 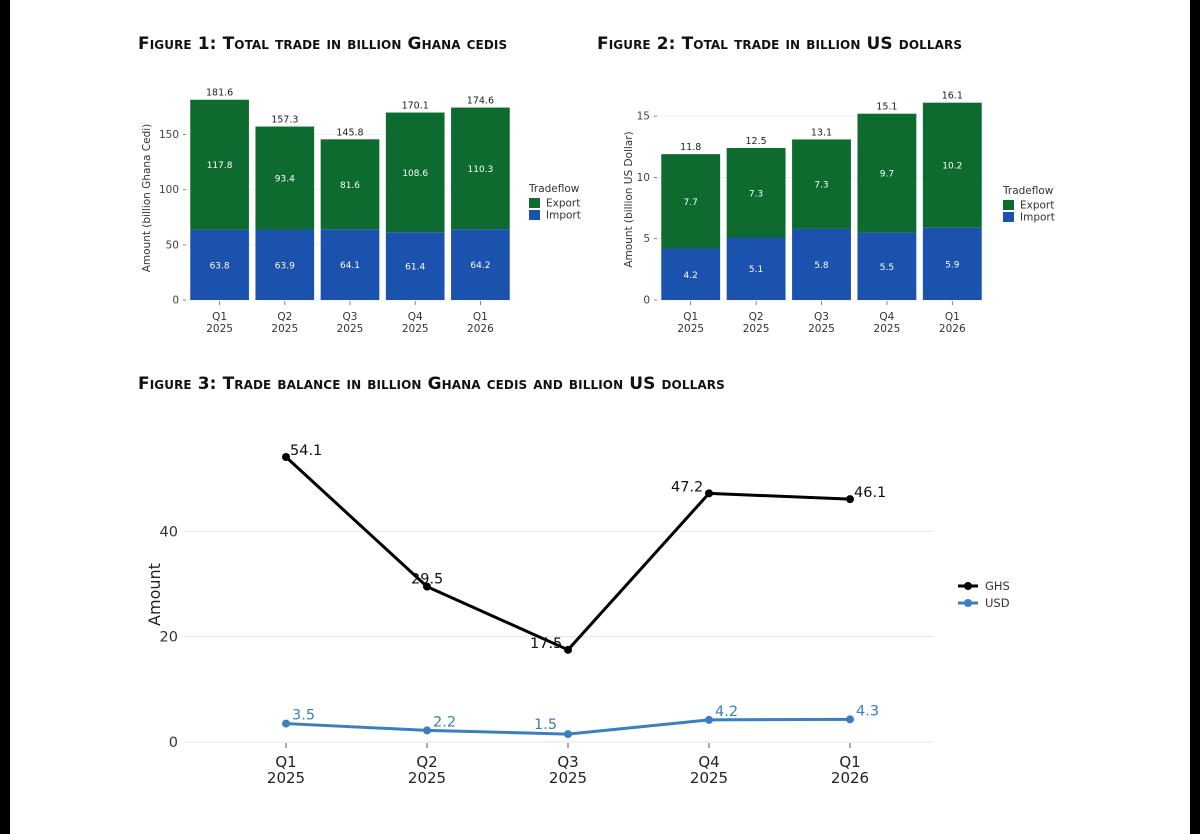 What do you see at coordinates (887, 175) in the screenshot?
I see `export-value-label: 9.7` at bounding box center [887, 175].